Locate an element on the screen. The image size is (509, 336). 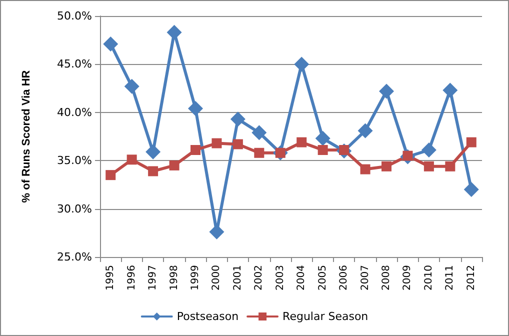
y-tick-label: 30.0% is located at coordinates (74, 209).